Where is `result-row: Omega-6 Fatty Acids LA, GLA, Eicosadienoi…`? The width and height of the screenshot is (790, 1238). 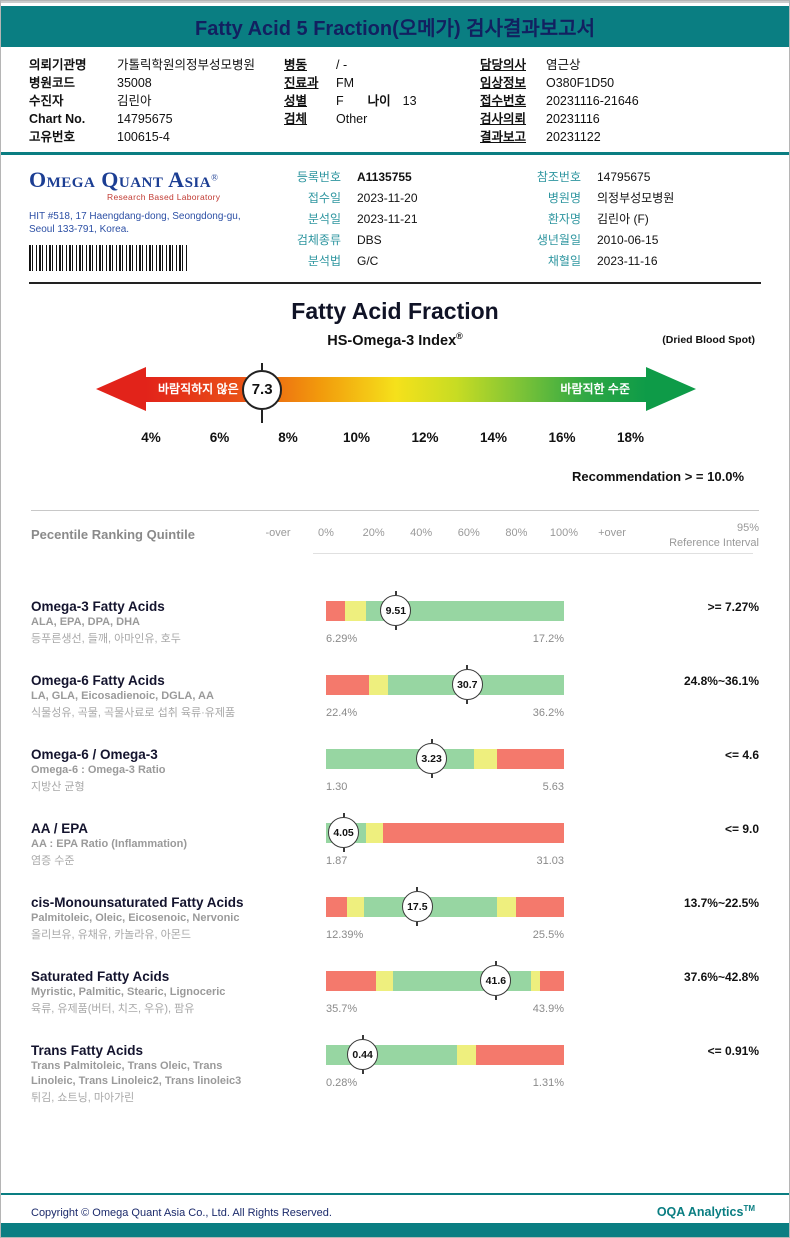
result-row: Omega-6 Fatty Acids LA, GLA, Eicosadienoi… is located at coordinates (395, 698).